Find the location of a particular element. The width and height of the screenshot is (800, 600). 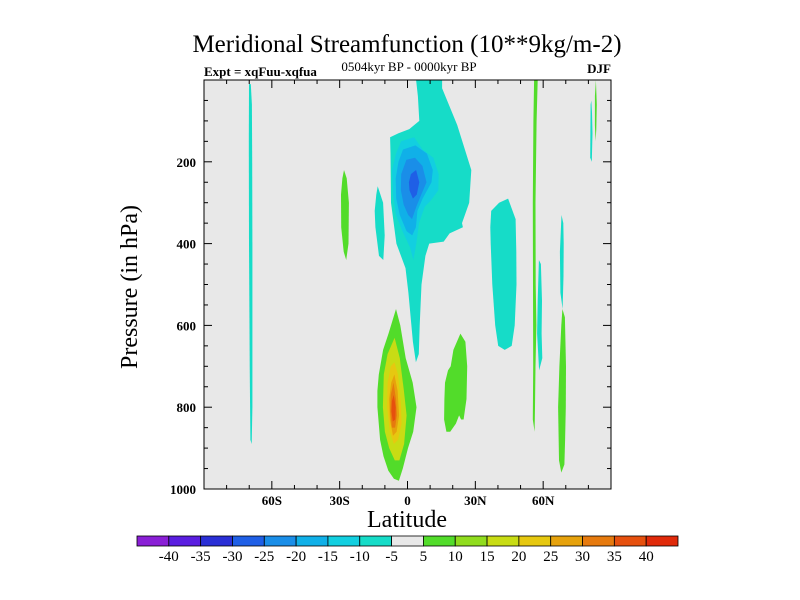

y-tick-label-200: 200 is located at coordinates (187, 162).